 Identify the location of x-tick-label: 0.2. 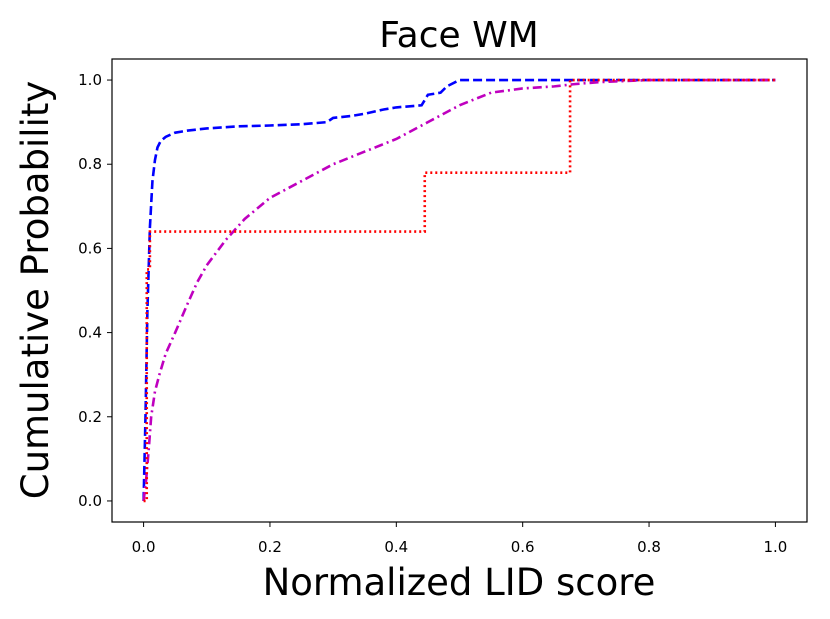
(270, 547).